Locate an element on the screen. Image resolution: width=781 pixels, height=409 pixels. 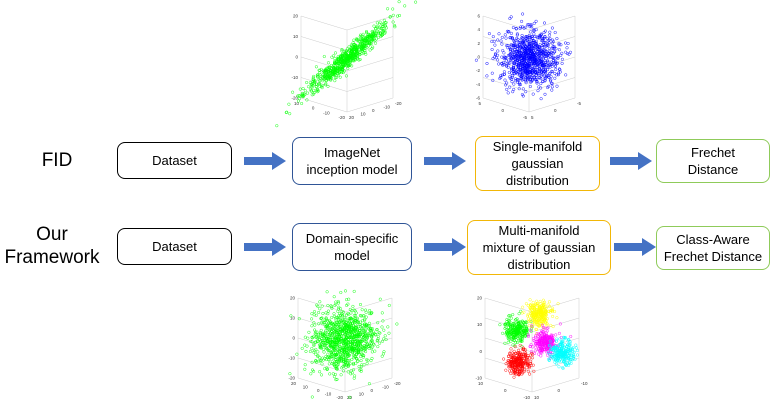
svg-text: -6 is located at coordinates (478, 98).